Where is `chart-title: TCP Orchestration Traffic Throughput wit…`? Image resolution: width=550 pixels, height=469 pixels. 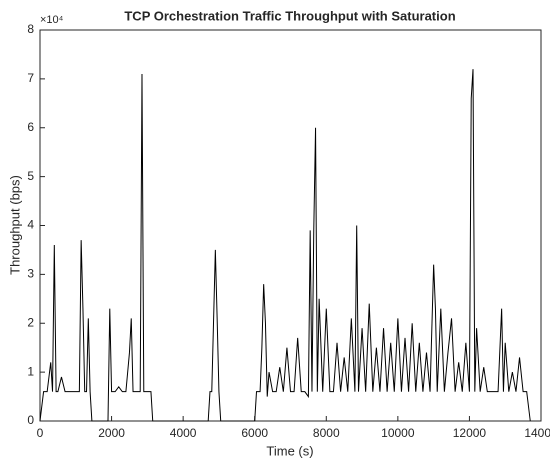
chart-title: TCP Orchestration Traffic Throughput wit… is located at coordinates (289, 15).